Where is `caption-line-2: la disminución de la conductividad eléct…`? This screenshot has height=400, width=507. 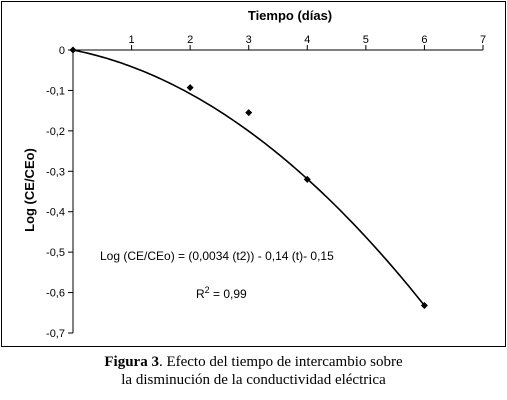 caption-line-2: la disminución de la conductividad eléct… is located at coordinates (253, 380).